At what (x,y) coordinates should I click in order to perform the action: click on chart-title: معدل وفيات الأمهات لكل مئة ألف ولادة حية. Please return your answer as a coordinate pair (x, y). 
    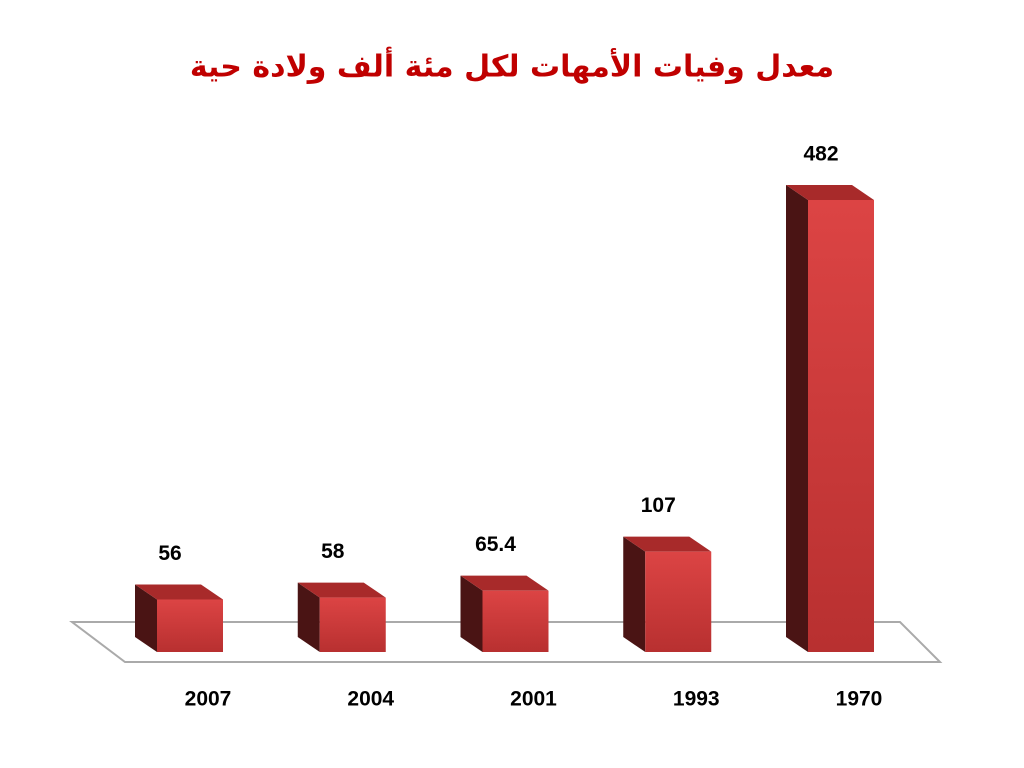
    Looking at the image, I should click on (512, 66).